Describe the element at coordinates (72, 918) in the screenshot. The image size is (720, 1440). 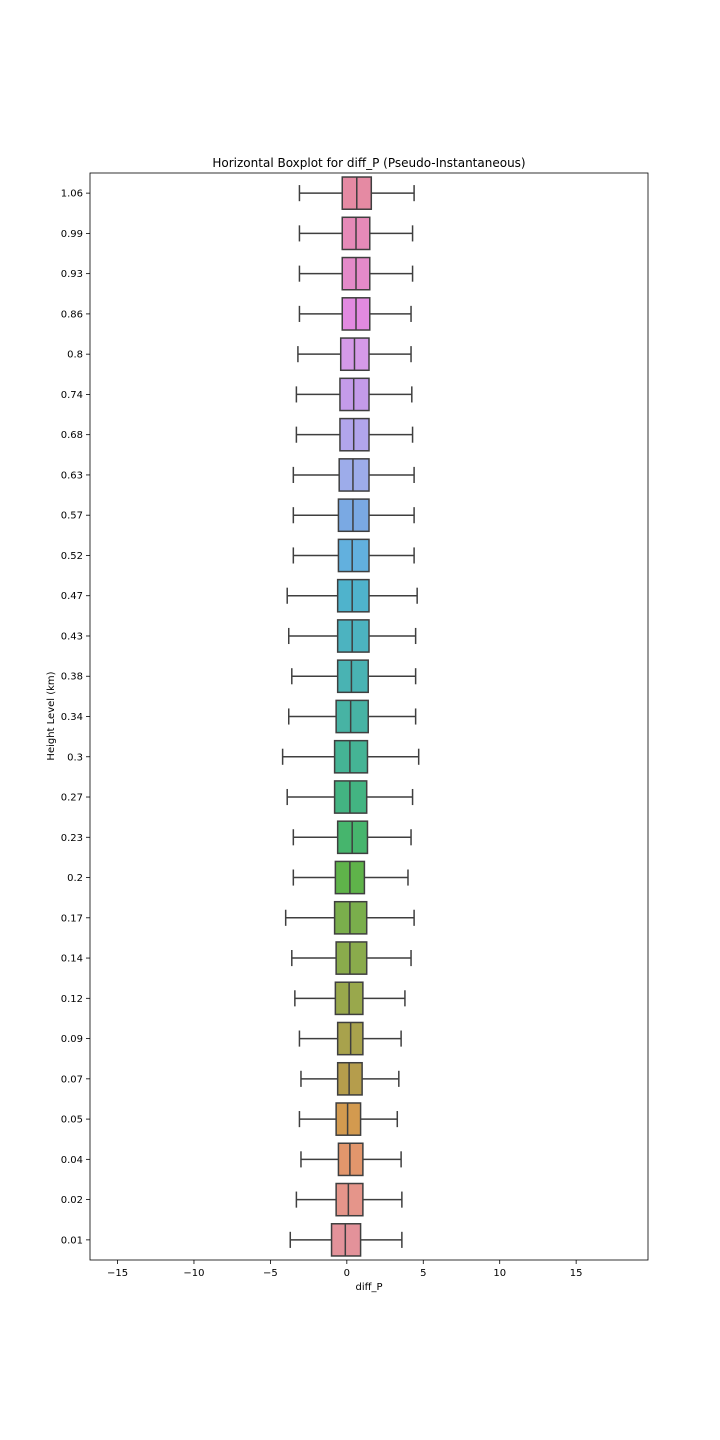
I see `y-tick-label: 0.17` at that location.